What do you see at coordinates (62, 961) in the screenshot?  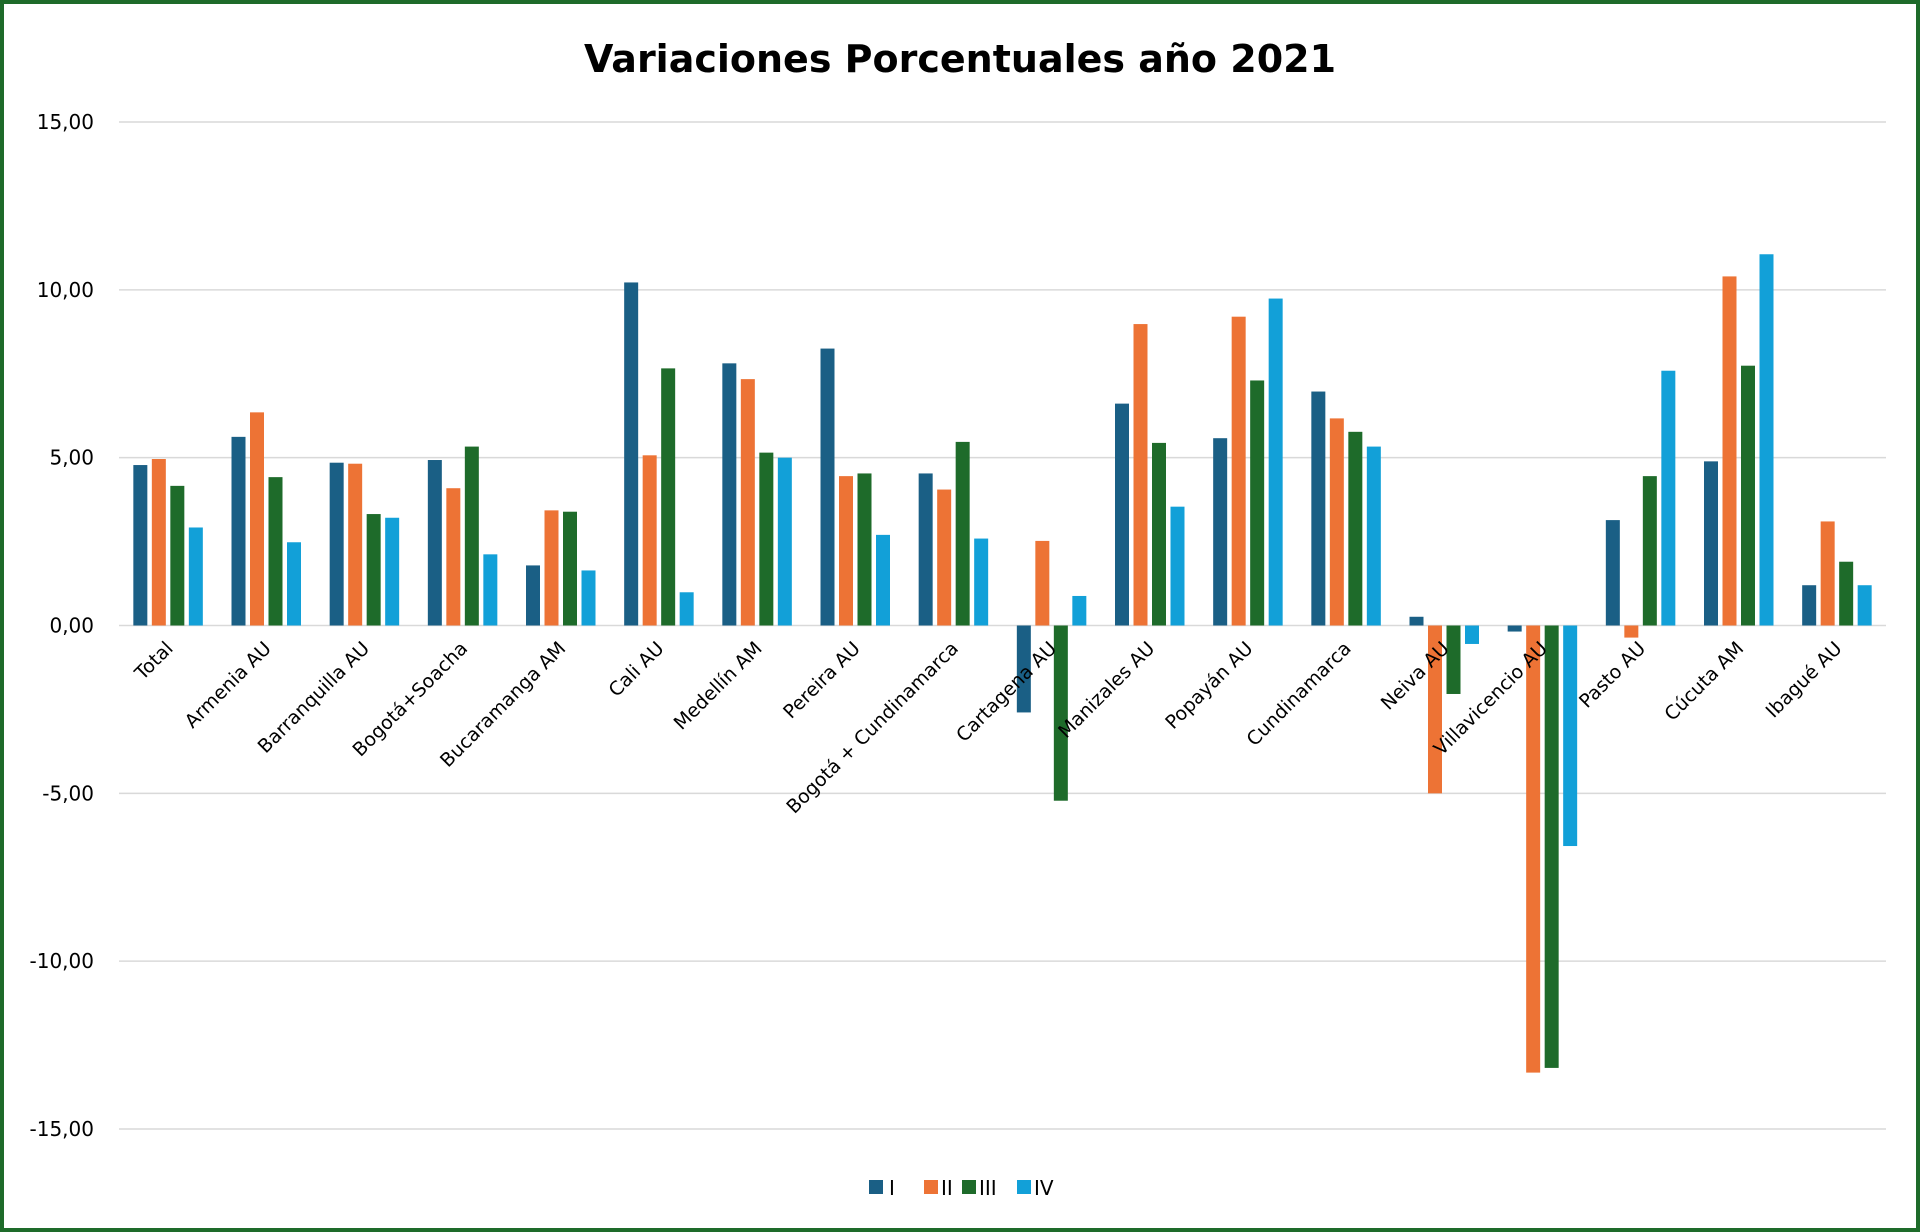 I see `y-tick-label: -10,00` at bounding box center [62, 961].